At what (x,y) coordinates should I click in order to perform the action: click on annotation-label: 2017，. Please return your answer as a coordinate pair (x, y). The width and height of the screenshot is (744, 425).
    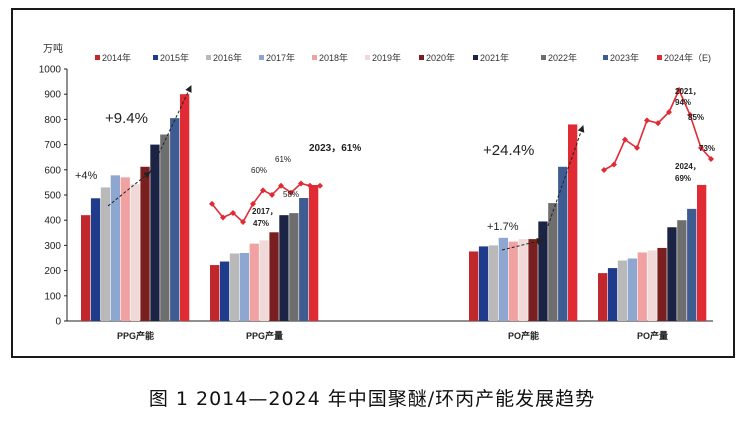
    Looking at the image, I should click on (265, 211).